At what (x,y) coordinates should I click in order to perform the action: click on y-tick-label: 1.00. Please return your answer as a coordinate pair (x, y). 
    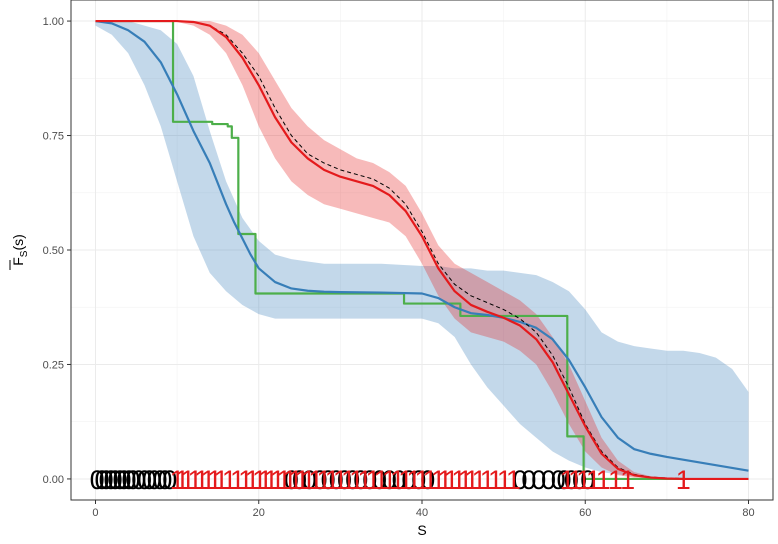
    Looking at the image, I should click on (53, 22).